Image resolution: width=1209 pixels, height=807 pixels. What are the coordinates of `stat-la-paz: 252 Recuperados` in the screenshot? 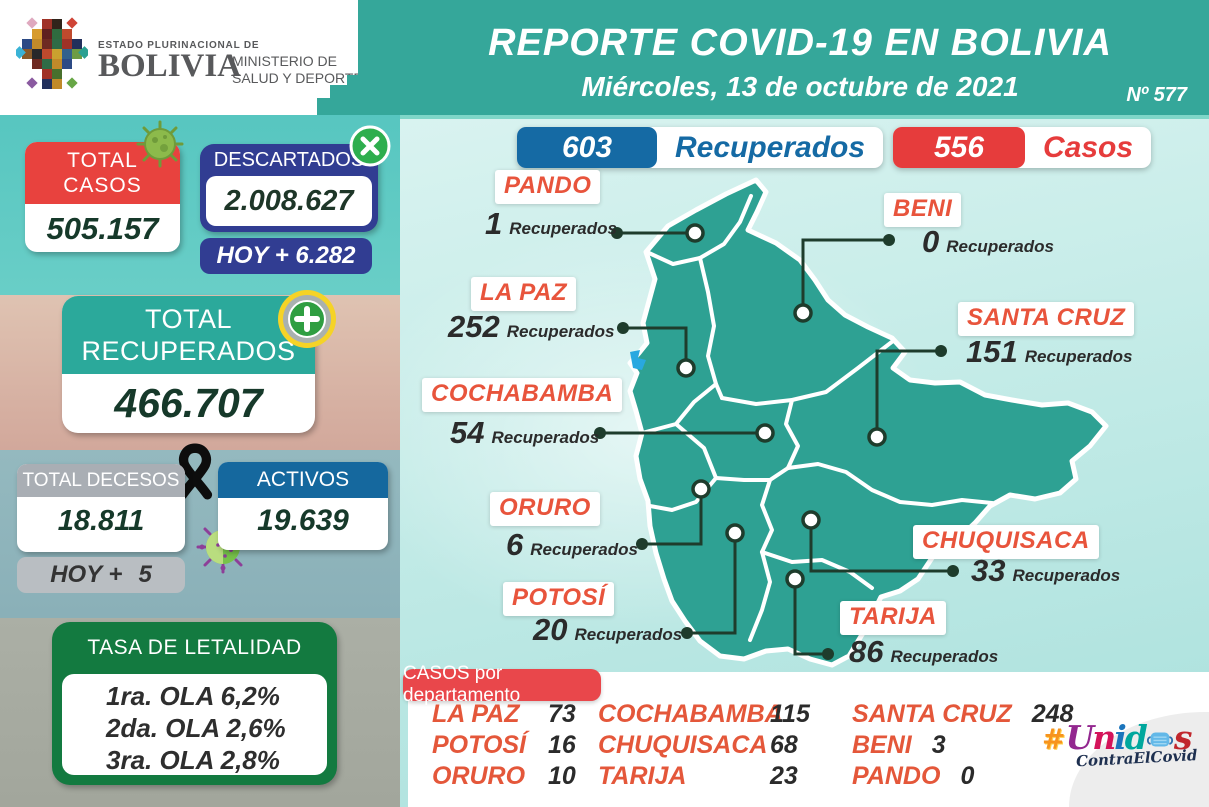 It's located at (531, 326).